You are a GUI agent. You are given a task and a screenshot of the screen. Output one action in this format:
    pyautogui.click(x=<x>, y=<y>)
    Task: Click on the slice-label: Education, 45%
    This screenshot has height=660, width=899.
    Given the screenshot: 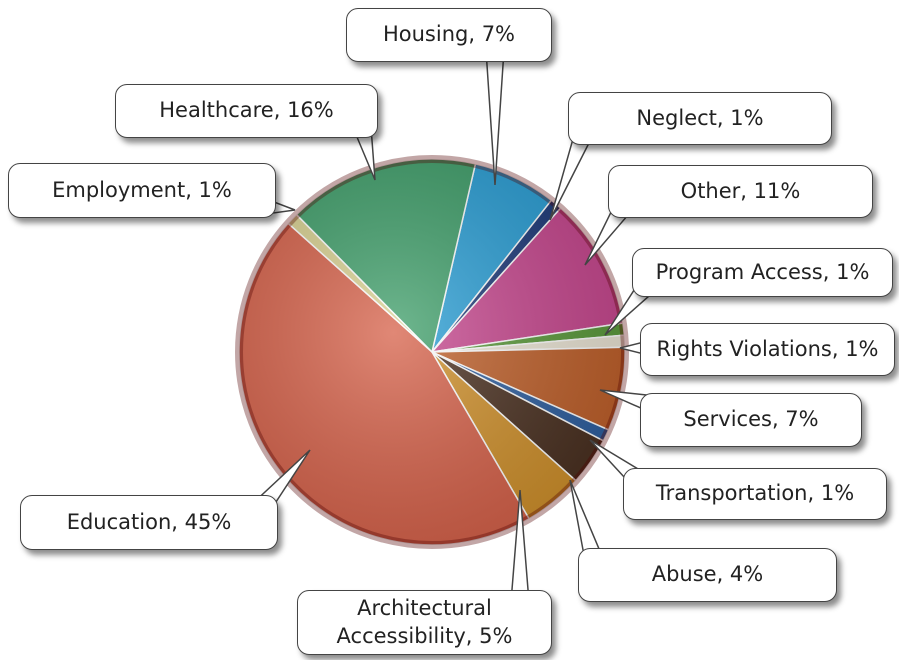 What is the action you would take?
    pyautogui.click(x=149, y=522)
    